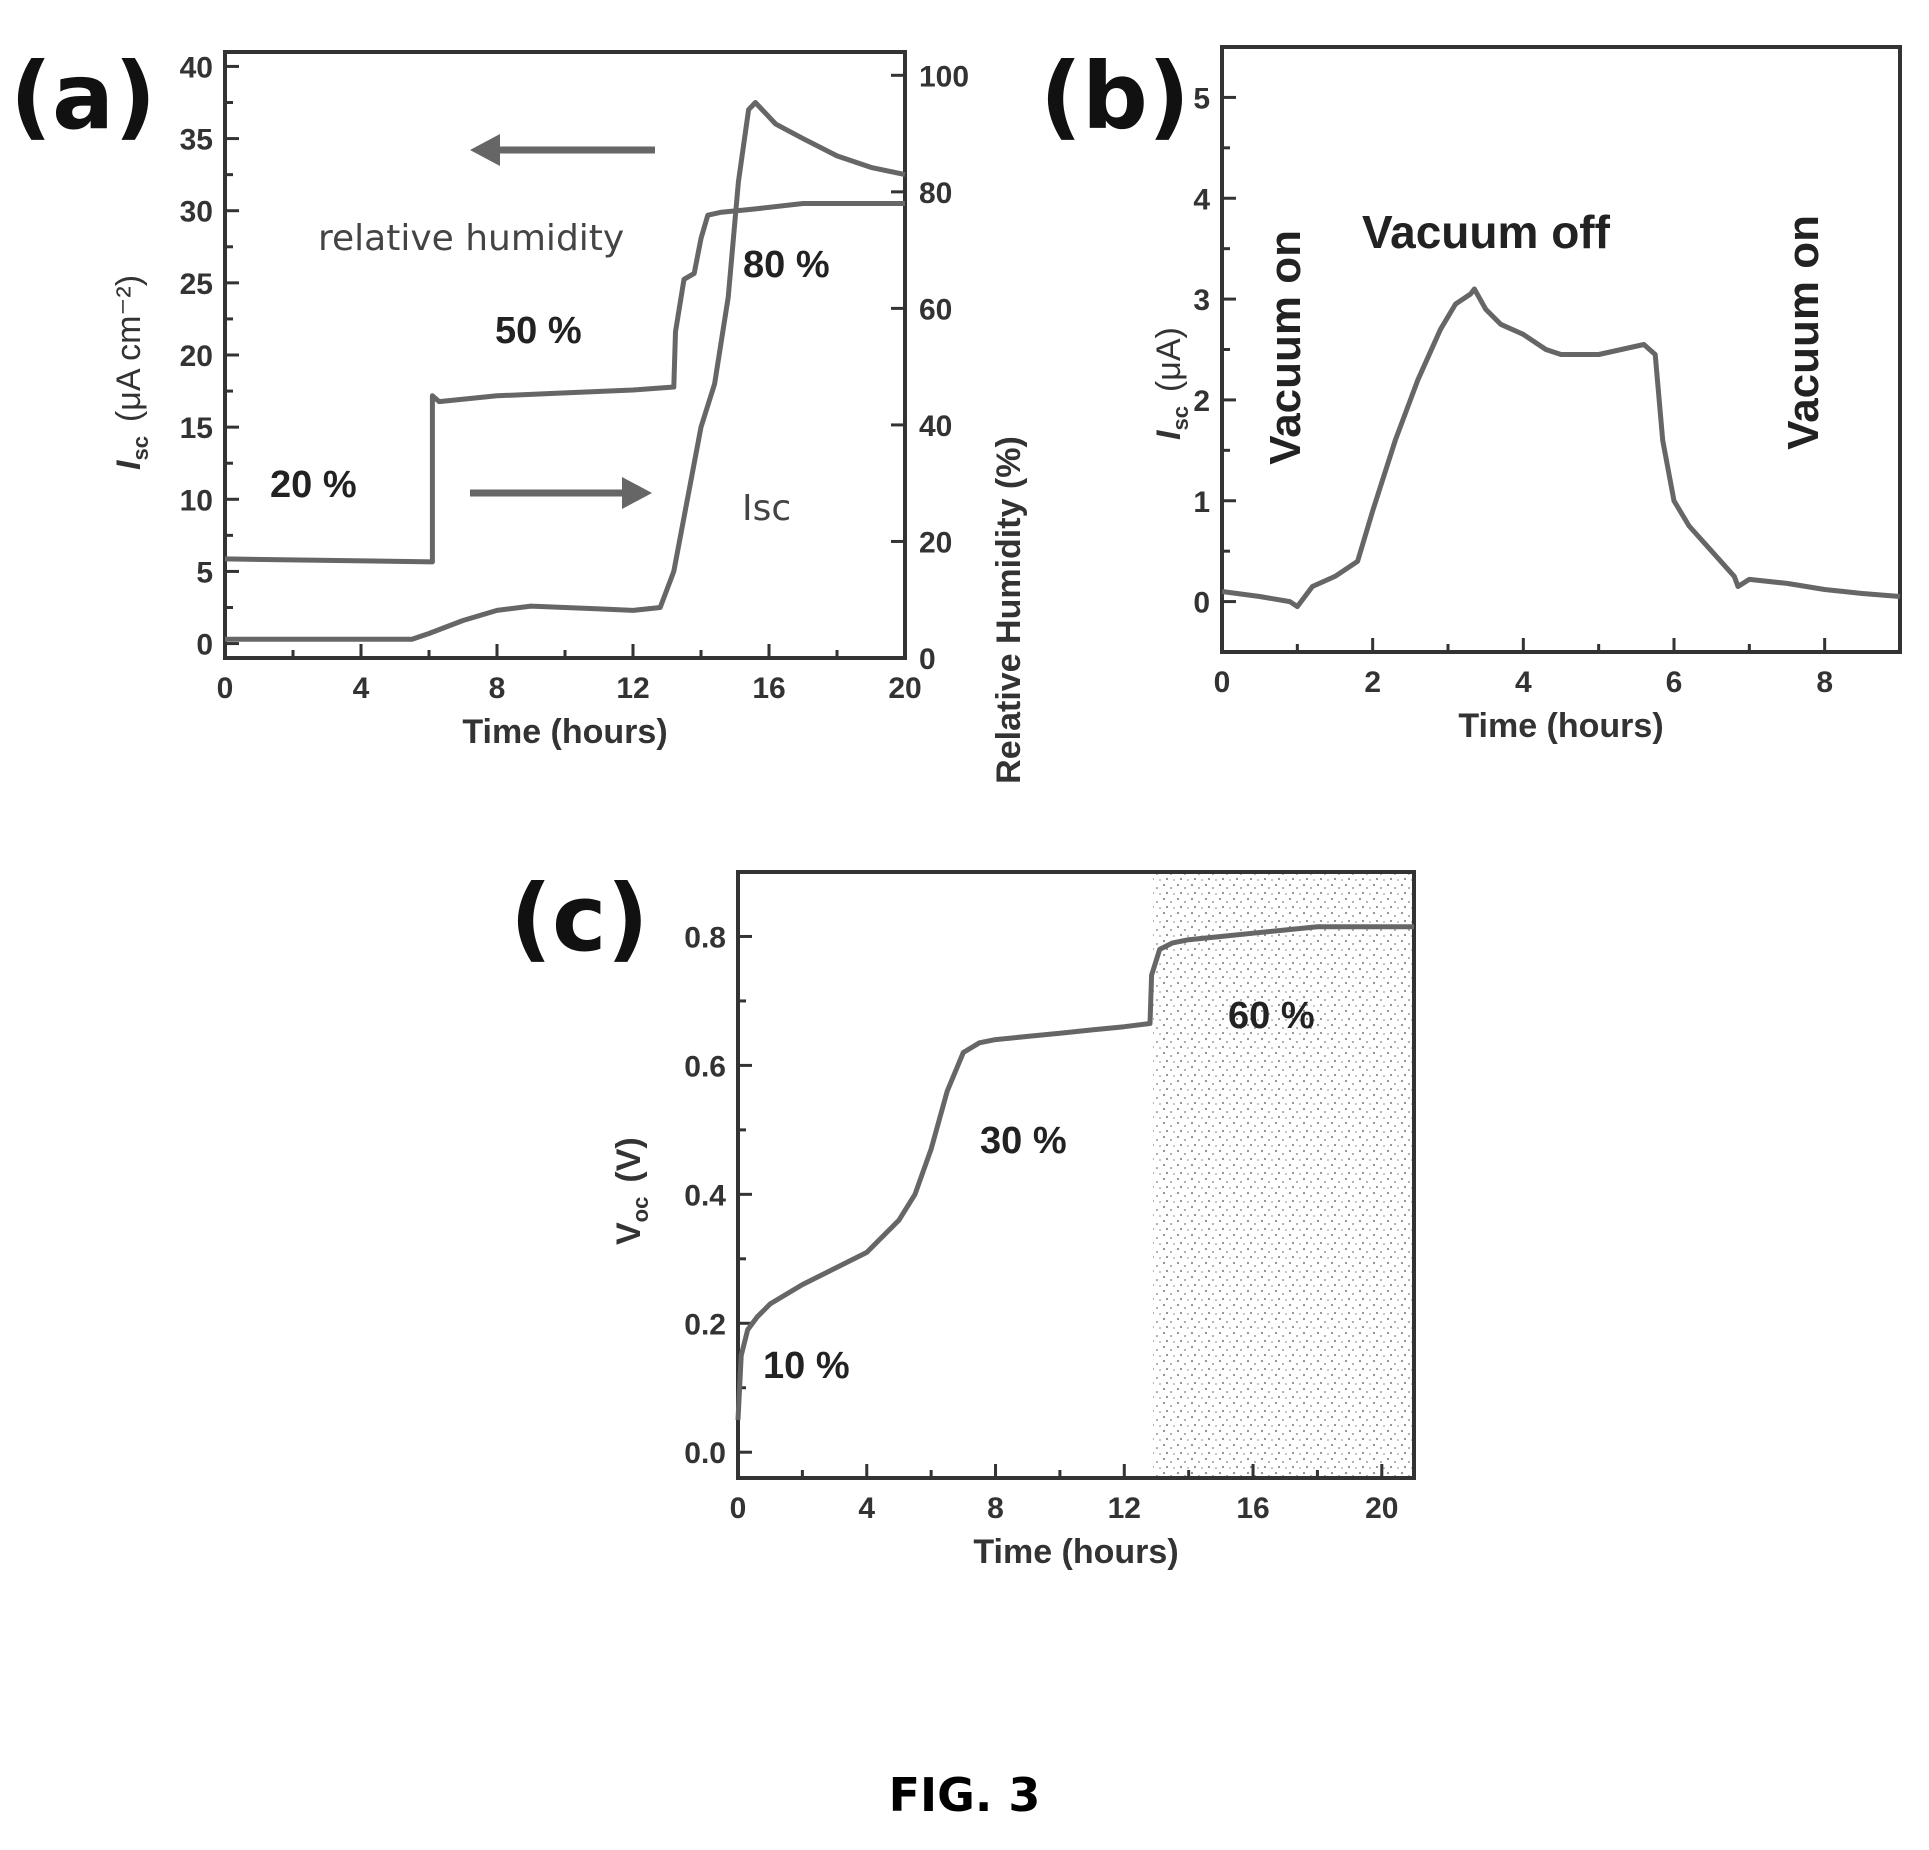  I want to click on y-tick-label: 40, so click(196, 67).